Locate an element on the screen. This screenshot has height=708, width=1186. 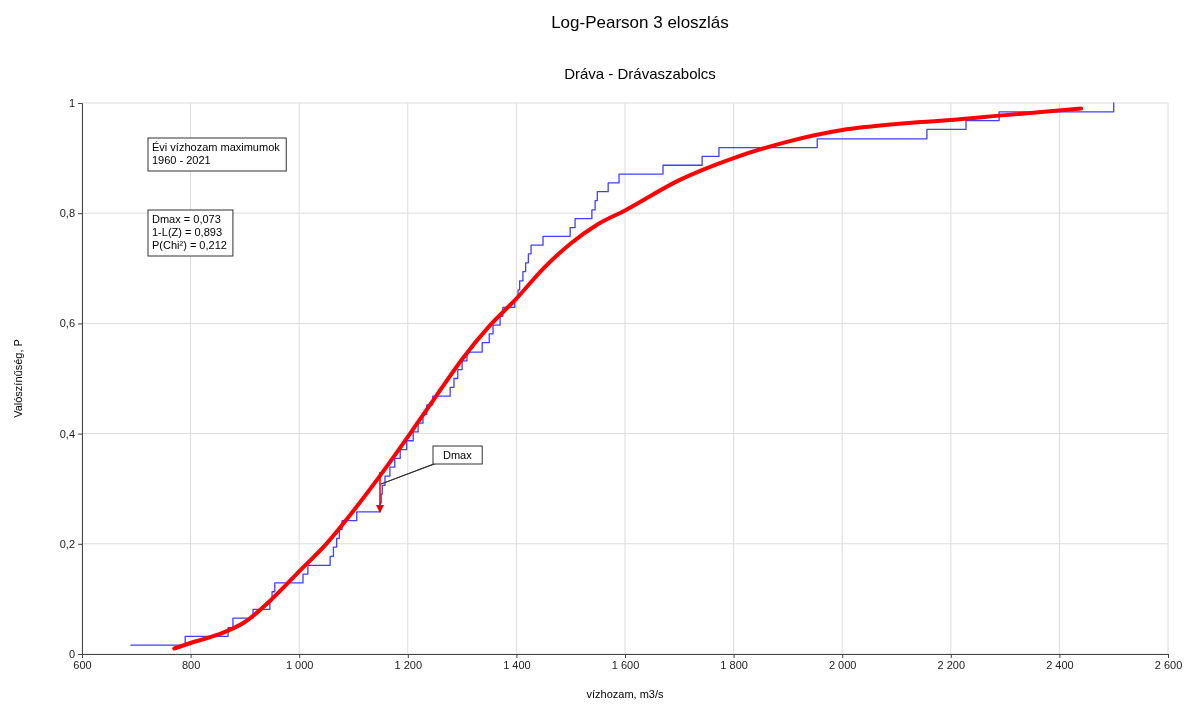
x-tick-label: 2 200 is located at coordinates (951, 664).